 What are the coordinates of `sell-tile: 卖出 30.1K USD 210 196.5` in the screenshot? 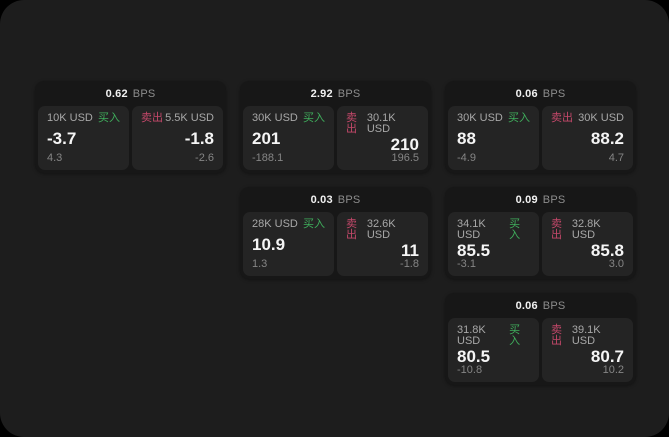 It's located at (382, 138).